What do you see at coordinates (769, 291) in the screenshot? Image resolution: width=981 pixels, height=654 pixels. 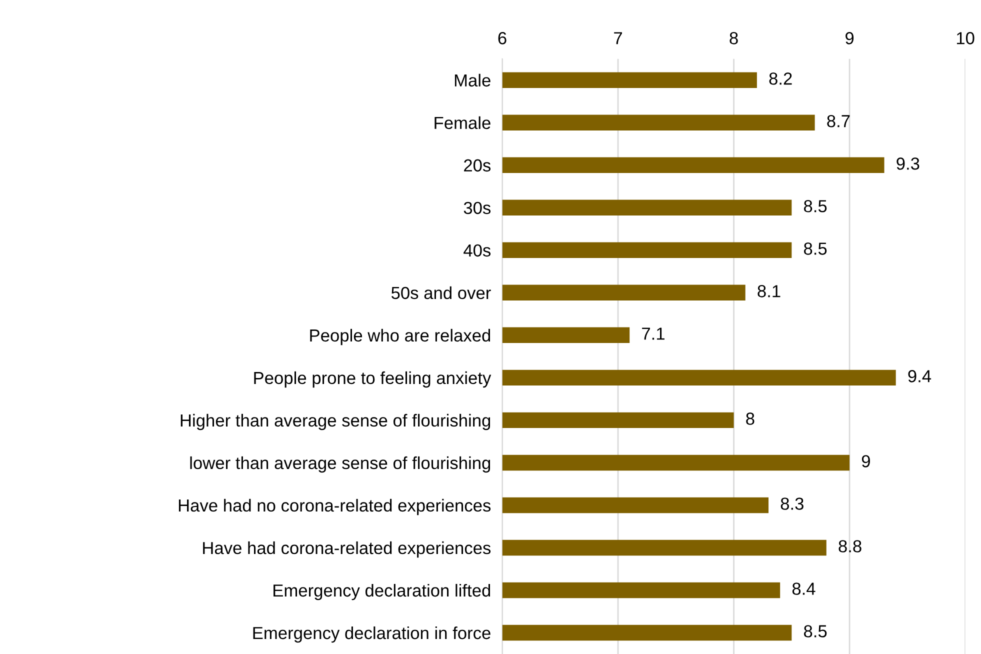 I see `data-label: 8.1` at bounding box center [769, 291].